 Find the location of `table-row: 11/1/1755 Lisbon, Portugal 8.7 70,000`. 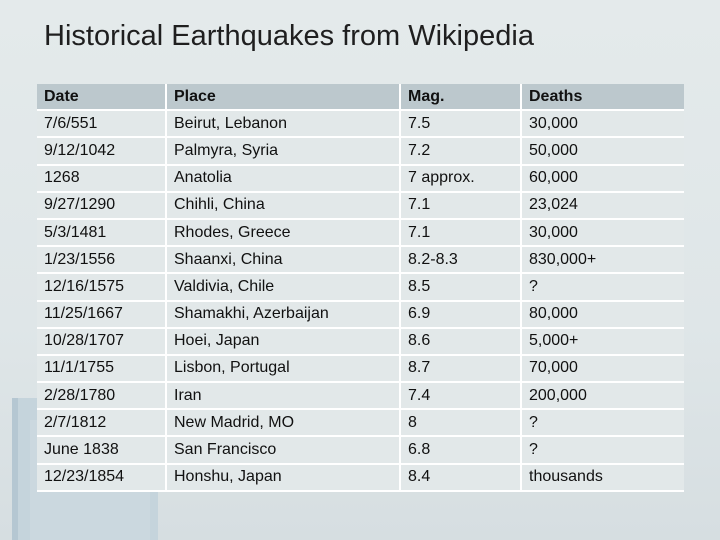

table-row: 11/1/1755 Lisbon, Portugal 8.7 70,000 is located at coordinates (360, 369).